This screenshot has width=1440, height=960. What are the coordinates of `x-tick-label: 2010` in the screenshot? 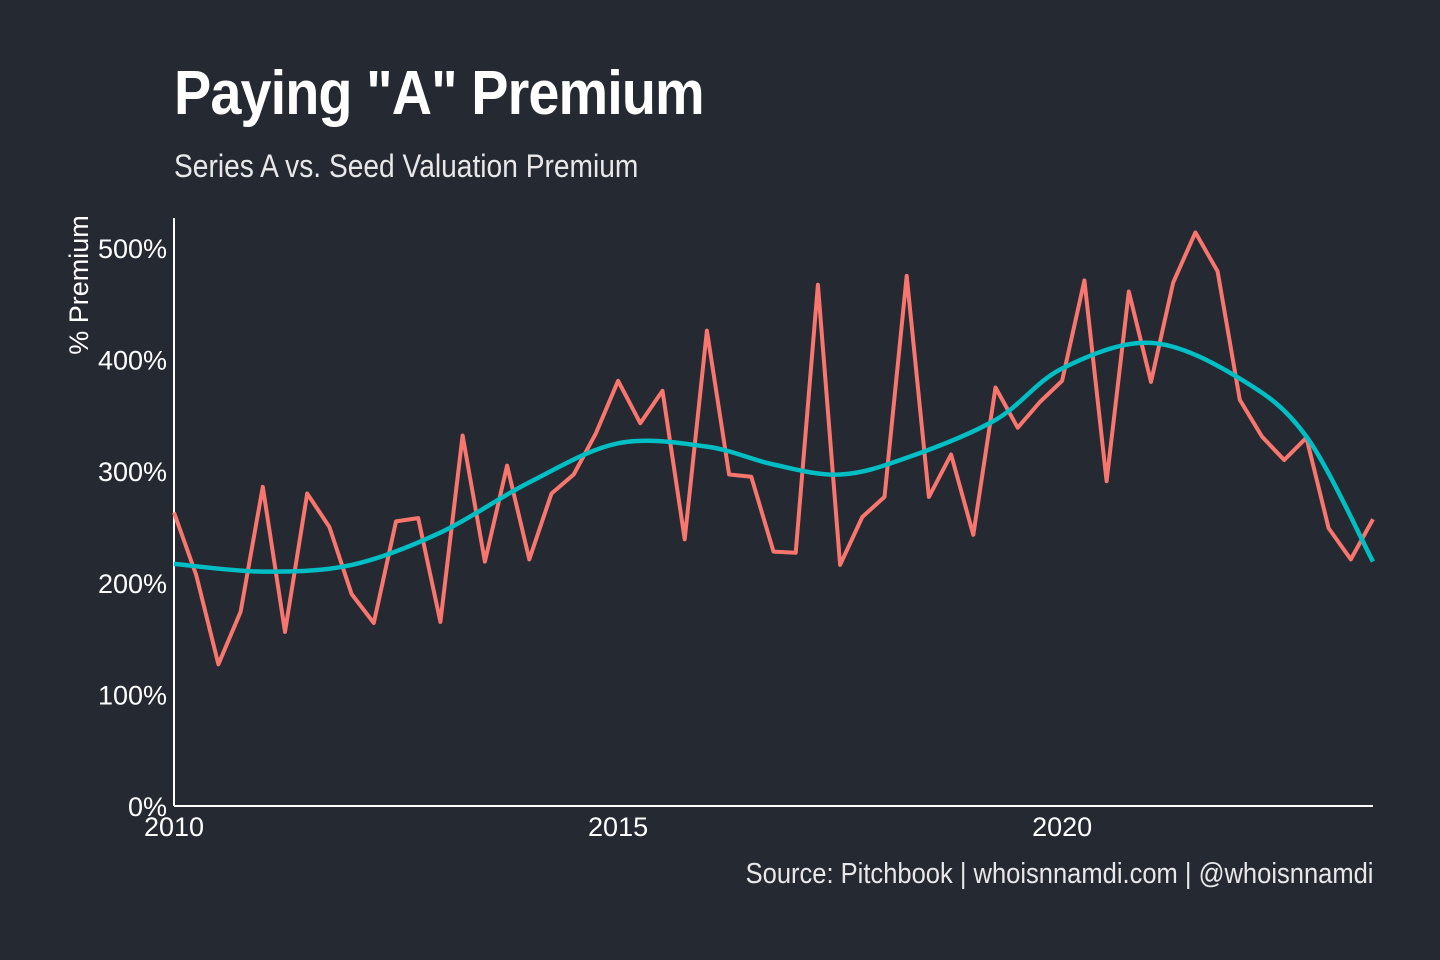 It's located at (174, 827).